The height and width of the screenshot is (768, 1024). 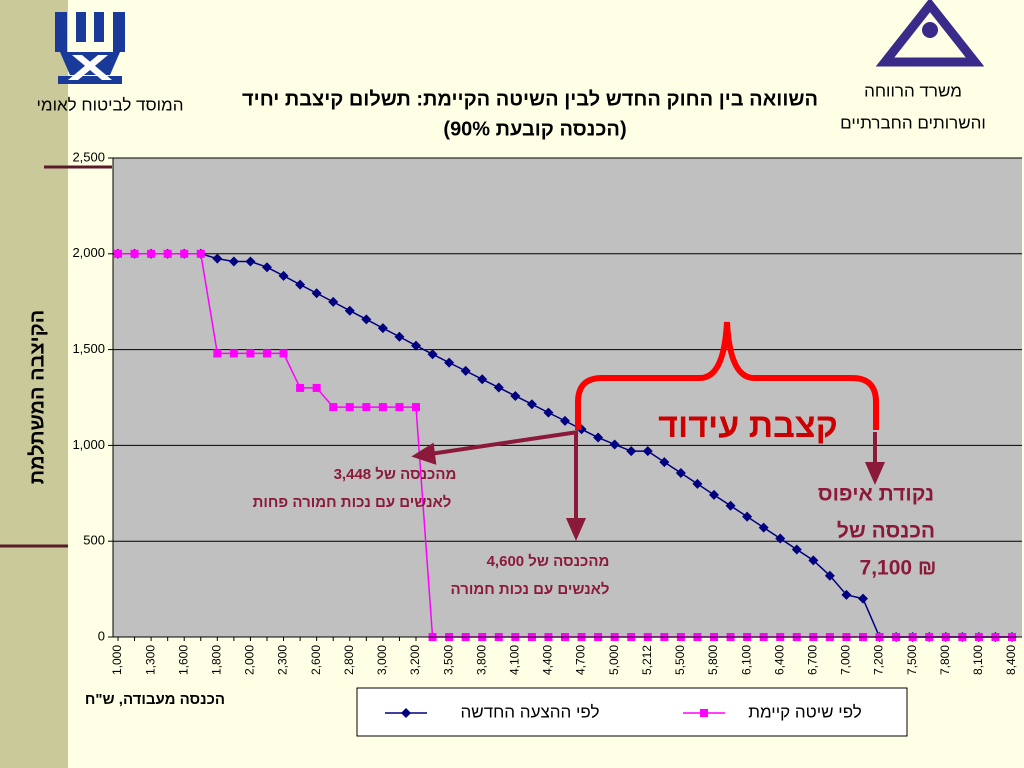 What do you see at coordinates (183, 660) in the screenshot?
I see `x-tick-label: 1,600` at bounding box center [183, 660].